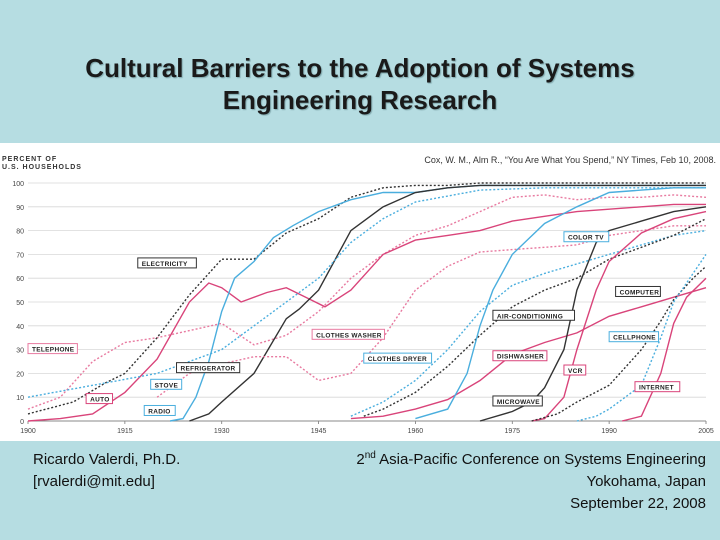  Describe the element at coordinates (125, 431) in the screenshot. I see `x-tick-label: 1915` at that location.